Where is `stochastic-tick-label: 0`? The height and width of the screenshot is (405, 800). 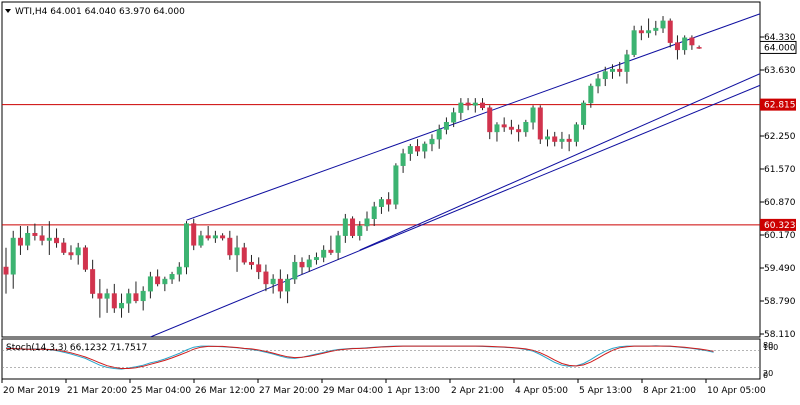 stochastic-tick-label: 0 is located at coordinates (765, 375).